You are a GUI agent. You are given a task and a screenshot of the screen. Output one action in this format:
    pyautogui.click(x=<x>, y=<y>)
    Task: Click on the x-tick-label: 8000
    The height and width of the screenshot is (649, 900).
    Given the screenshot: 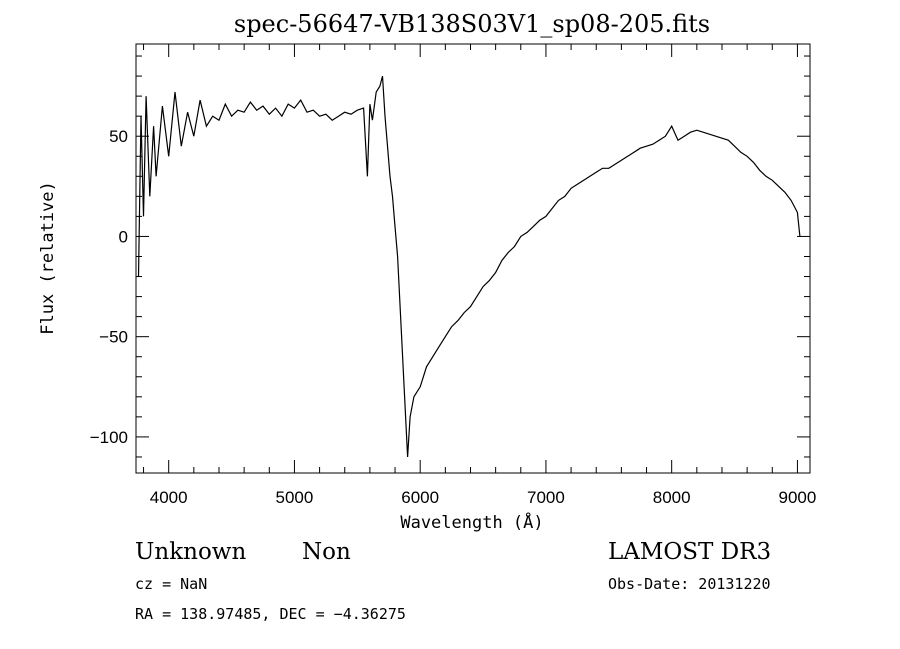 What is the action you would take?
    pyautogui.click(x=672, y=497)
    